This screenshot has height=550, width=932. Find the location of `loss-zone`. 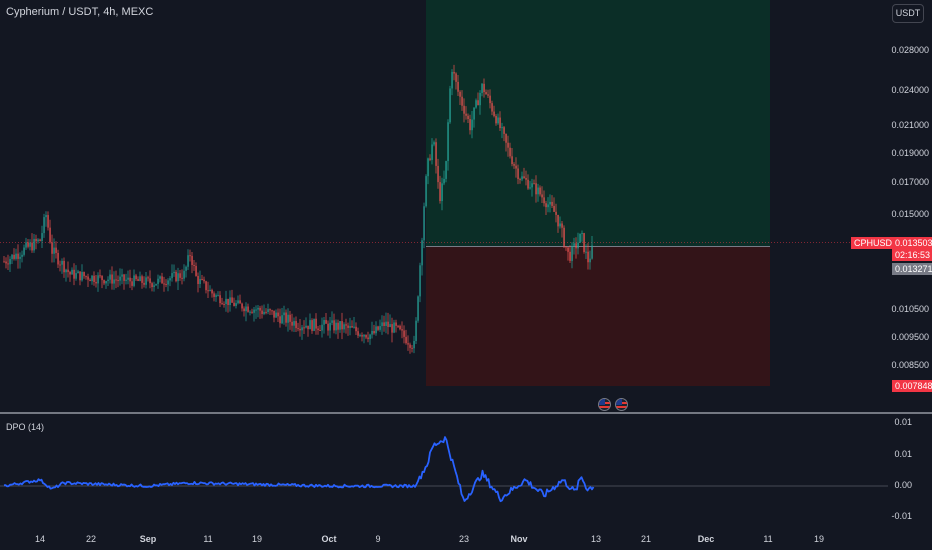

loss-zone is located at coordinates (598, 316).